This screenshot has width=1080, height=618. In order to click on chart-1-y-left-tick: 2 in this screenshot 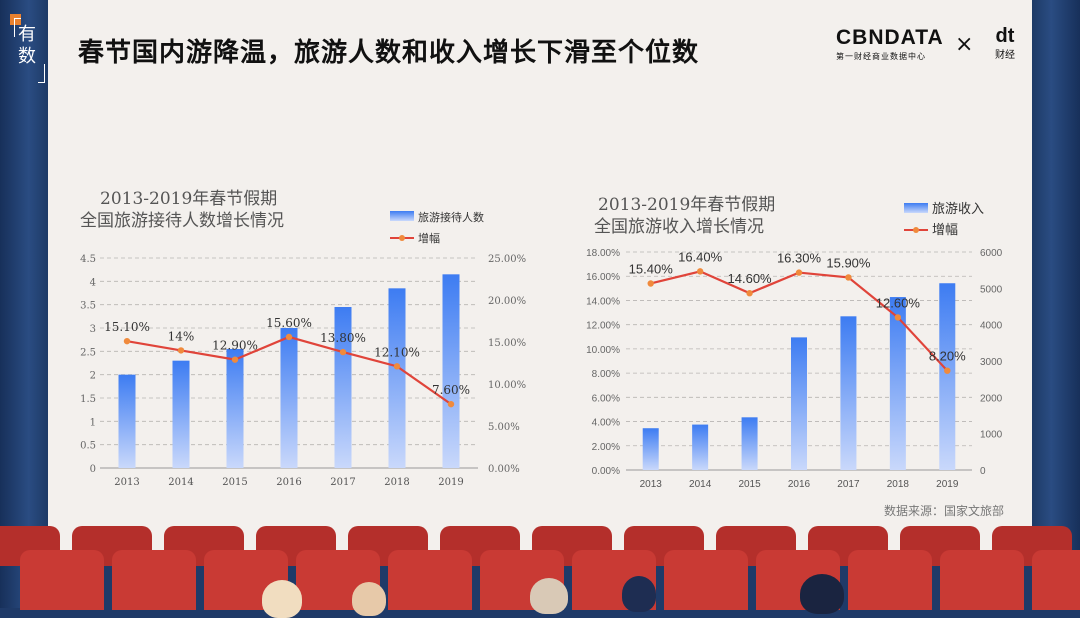, I will do `click(93, 376)`.